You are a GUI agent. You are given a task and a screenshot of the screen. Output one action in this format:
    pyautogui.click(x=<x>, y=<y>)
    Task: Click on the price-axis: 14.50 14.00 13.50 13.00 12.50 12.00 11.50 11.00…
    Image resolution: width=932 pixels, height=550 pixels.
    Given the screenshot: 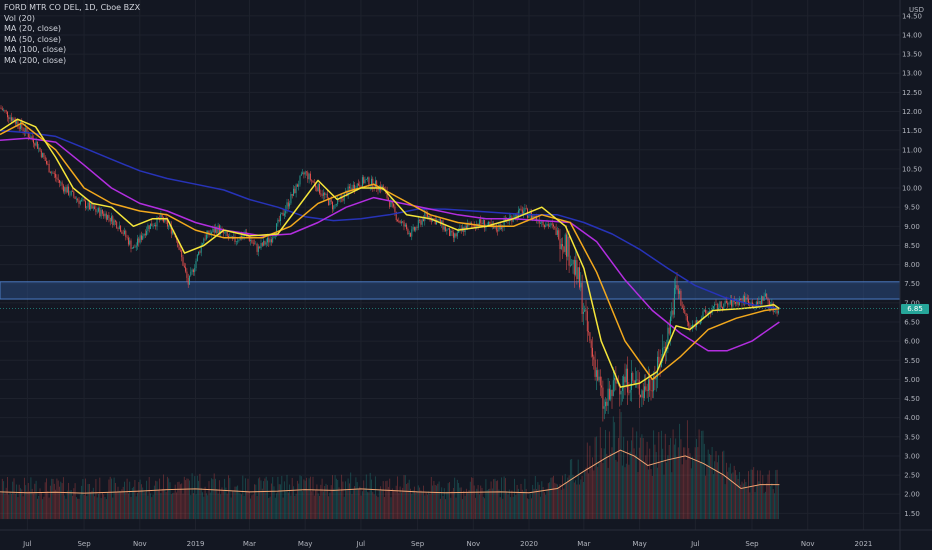 What is the action you would take?
    pyautogui.click(x=910, y=275)
    